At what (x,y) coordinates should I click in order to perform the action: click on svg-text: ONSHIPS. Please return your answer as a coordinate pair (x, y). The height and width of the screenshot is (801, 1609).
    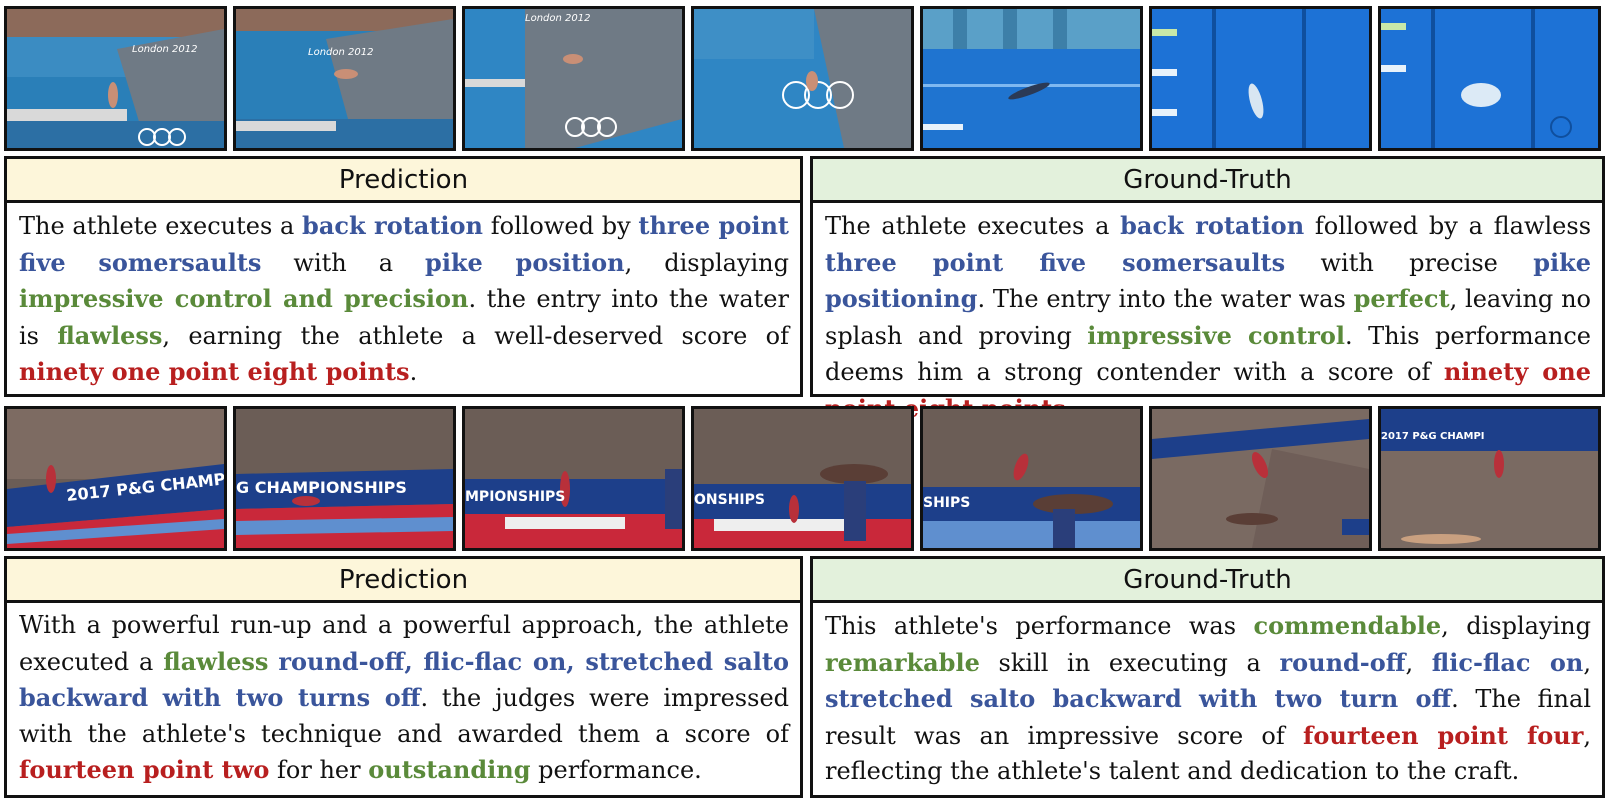
    Looking at the image, I should click on (729, 500).